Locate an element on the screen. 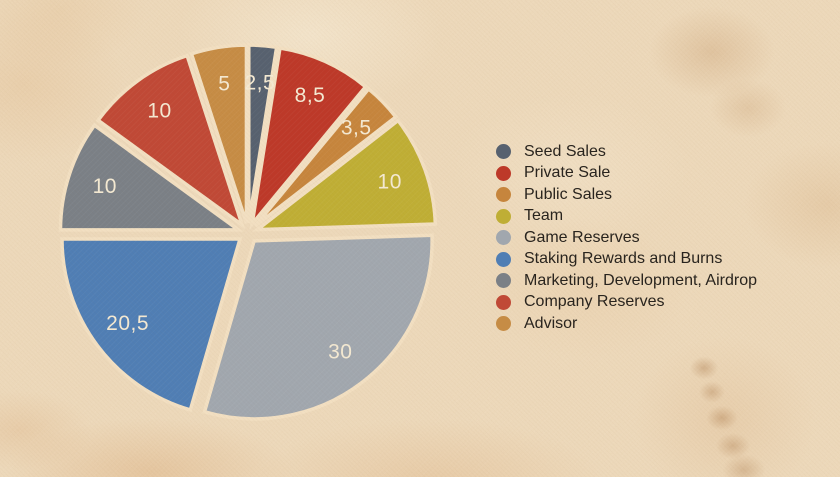 This screenshot has height=477, width=840. pie-slice-advisor is located at coordinates (219, 133).